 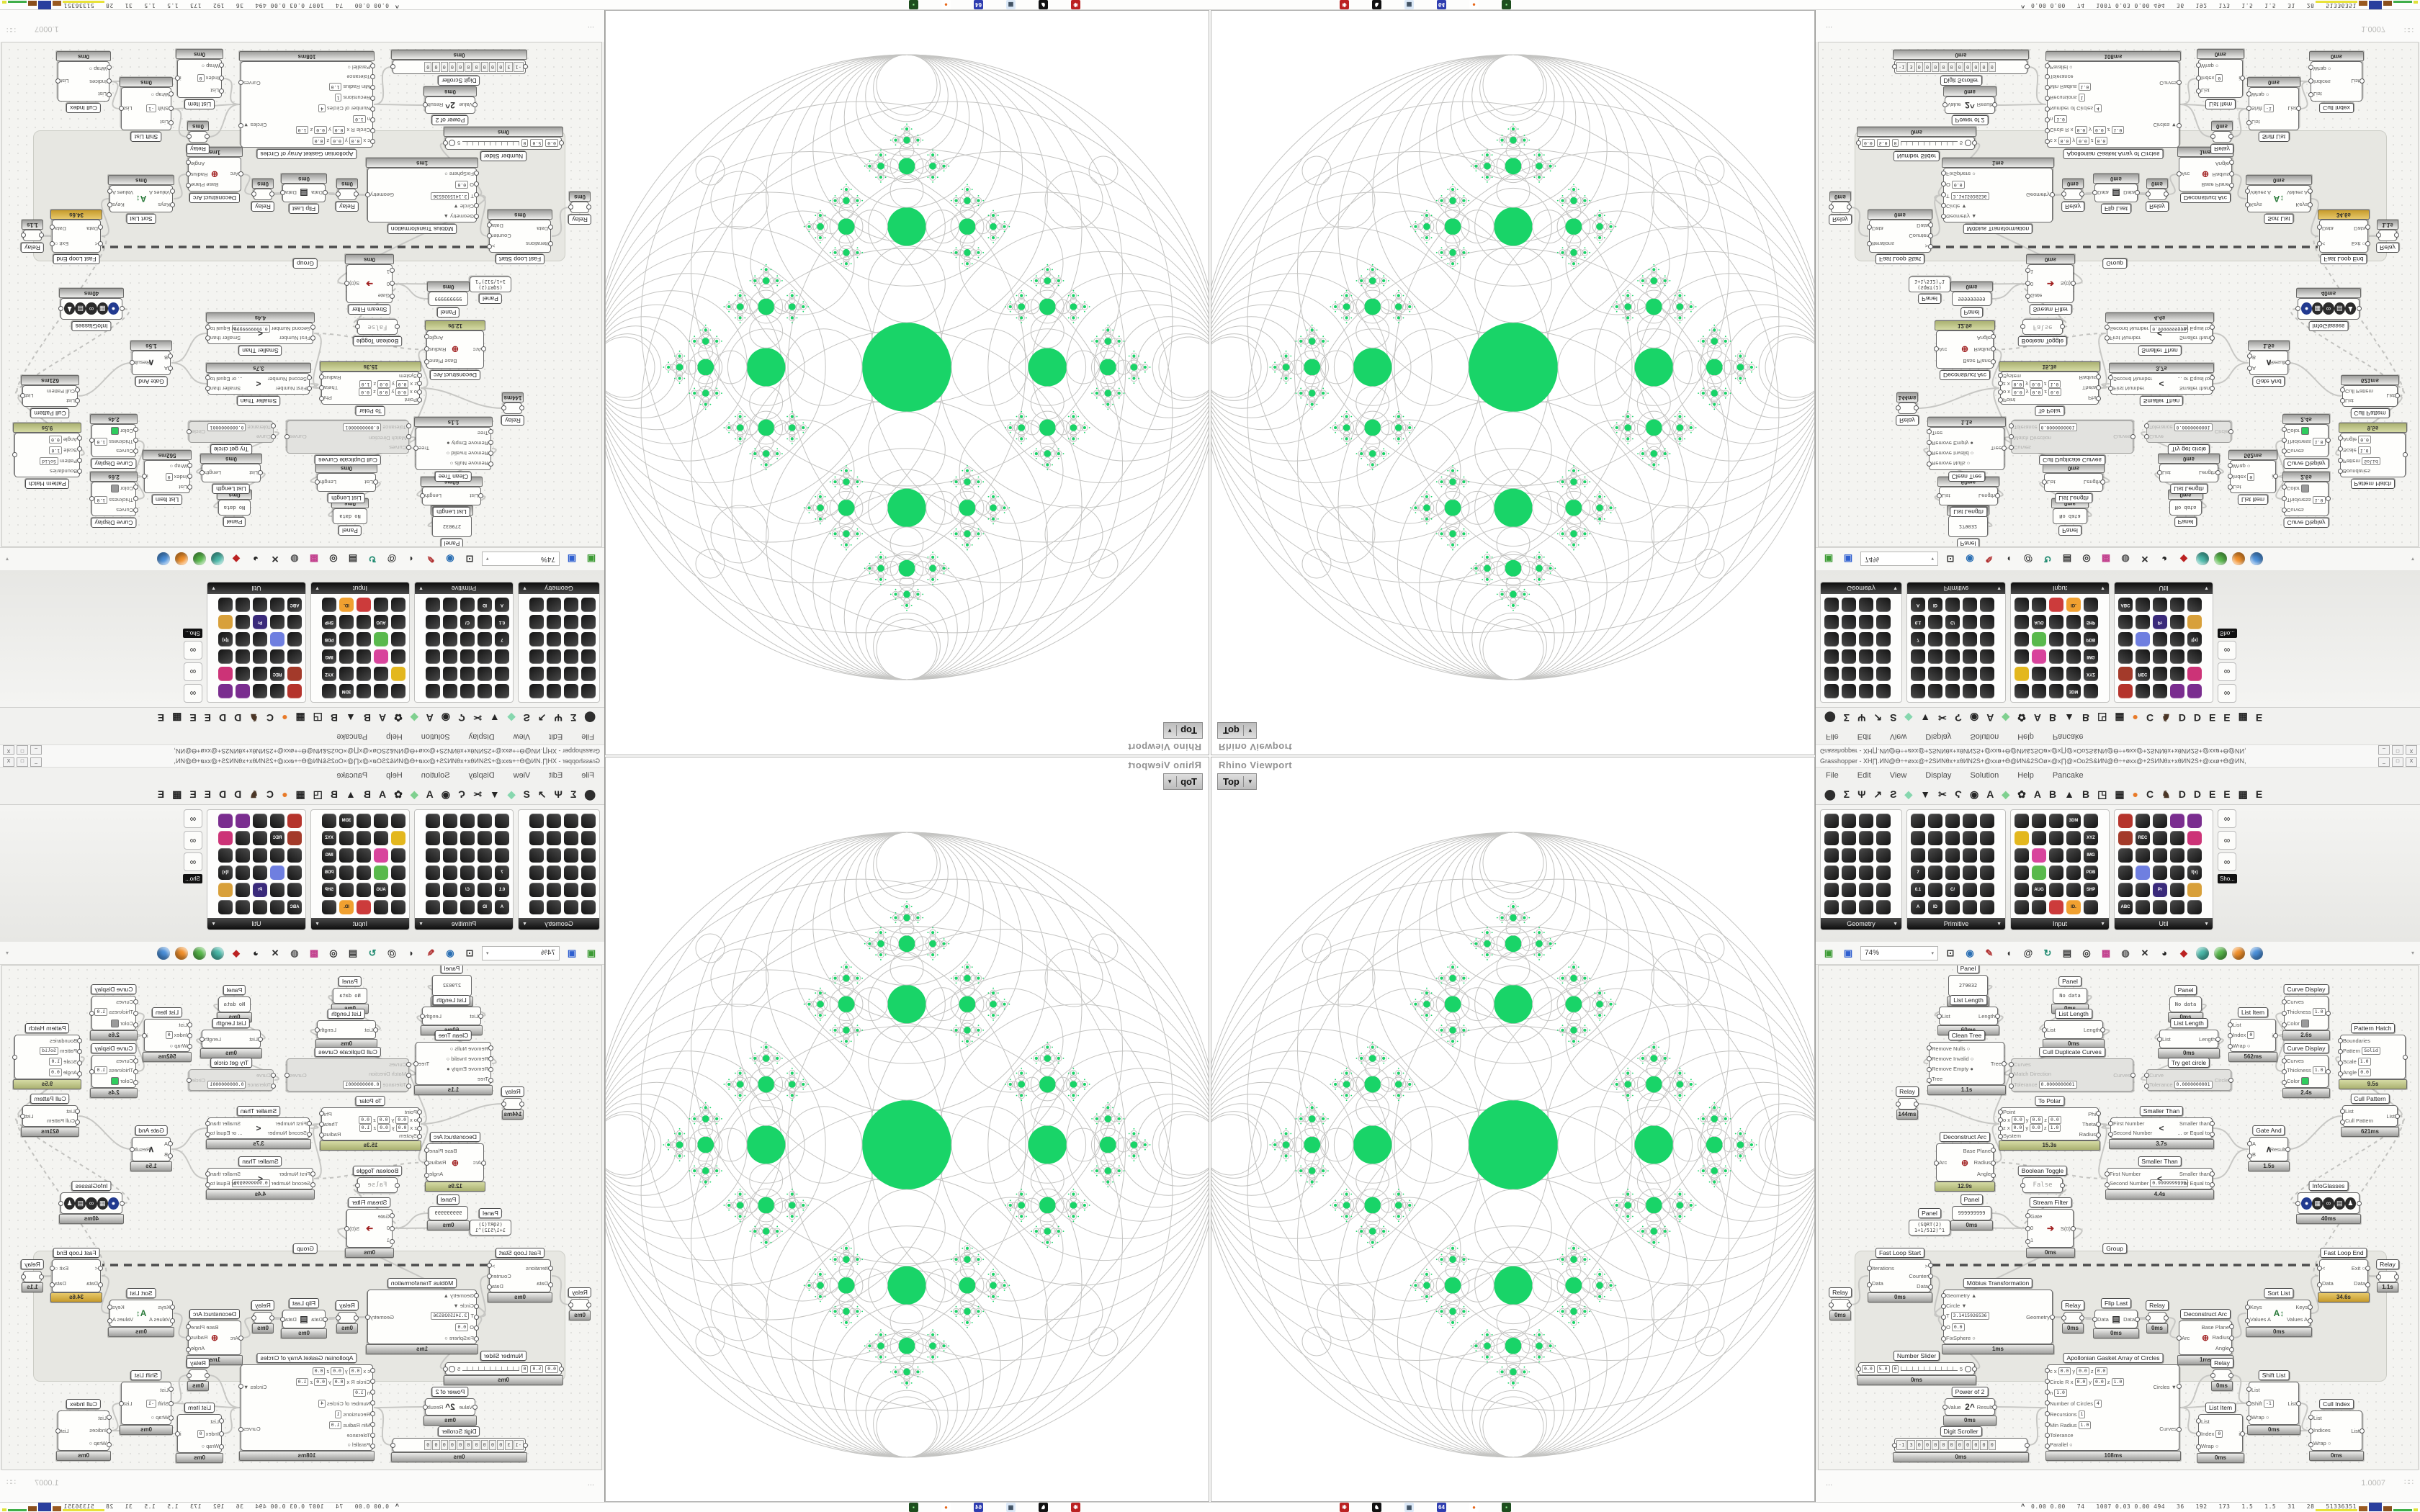 I want to click on tab-category-6: ▼, so click(x=1925, y=718).